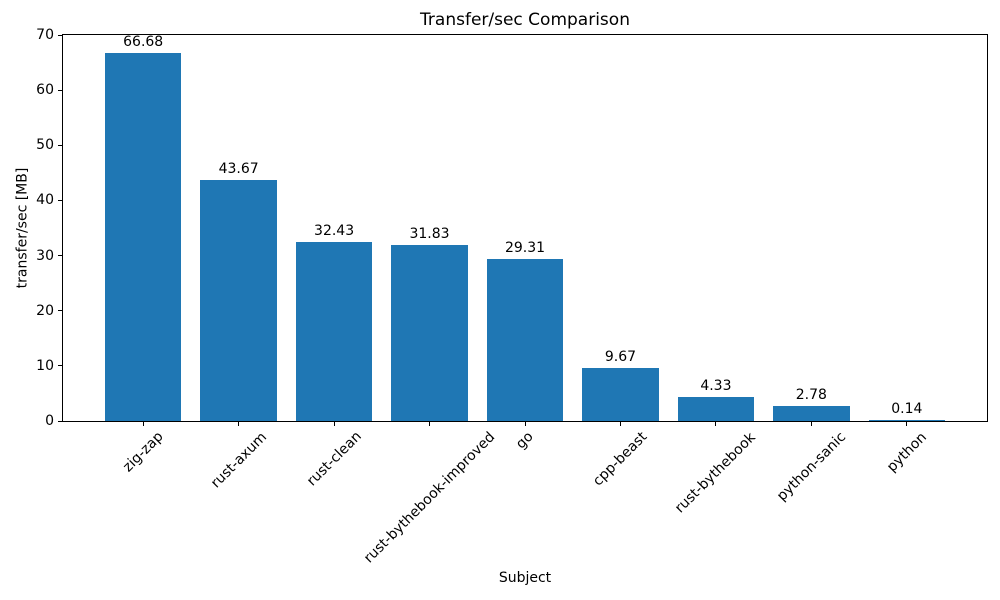 This screenshot has width=1000, height=600. I want to click on bar-value-label: 29.31, so click(525, 248).